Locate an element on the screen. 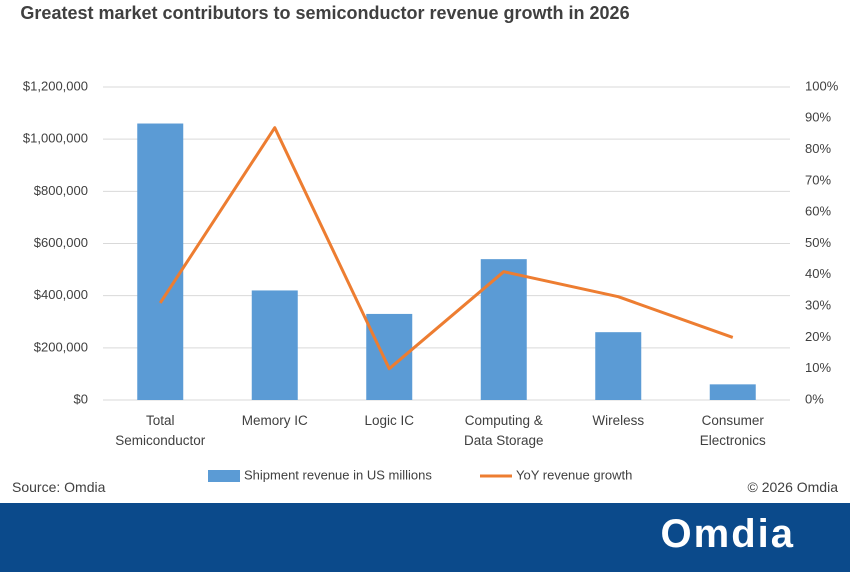 The width and height of the screenshot is (850, 572). x-tick-label: Computing & Data Storage is located at coordinates (503, 430).